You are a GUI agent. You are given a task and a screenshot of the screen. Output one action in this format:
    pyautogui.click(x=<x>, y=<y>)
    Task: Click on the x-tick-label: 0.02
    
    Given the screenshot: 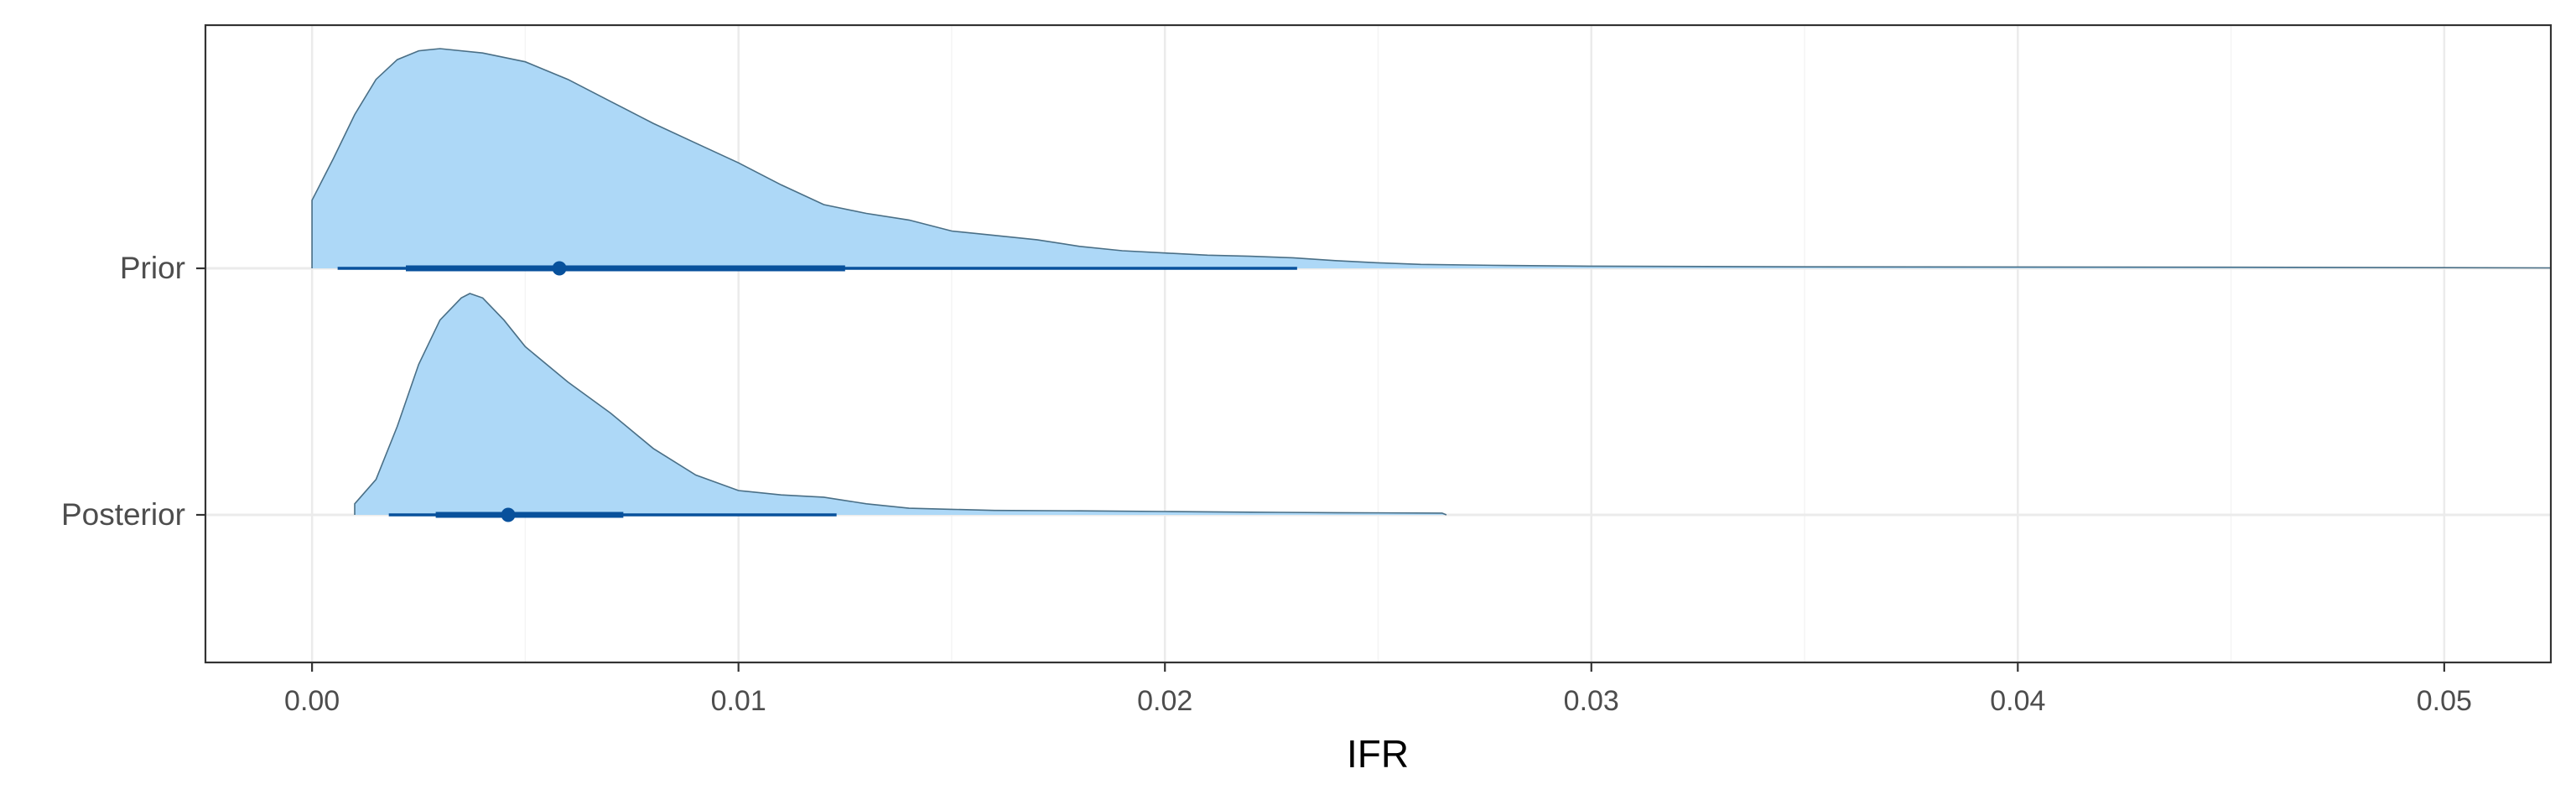 What is the action you would take?
    pyautogui.click(x=1164, y=701)
    